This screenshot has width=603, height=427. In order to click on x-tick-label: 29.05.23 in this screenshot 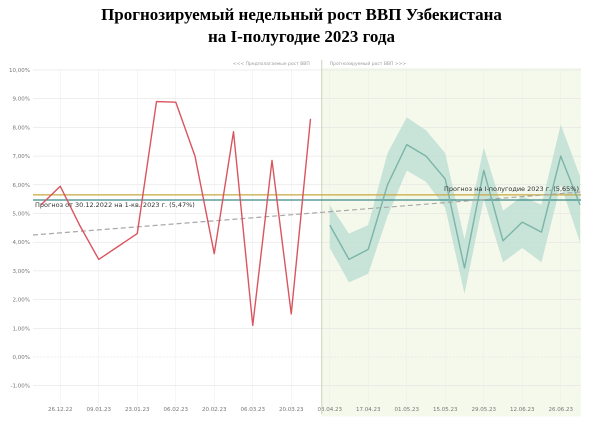, I will do `click(484, 410)`.